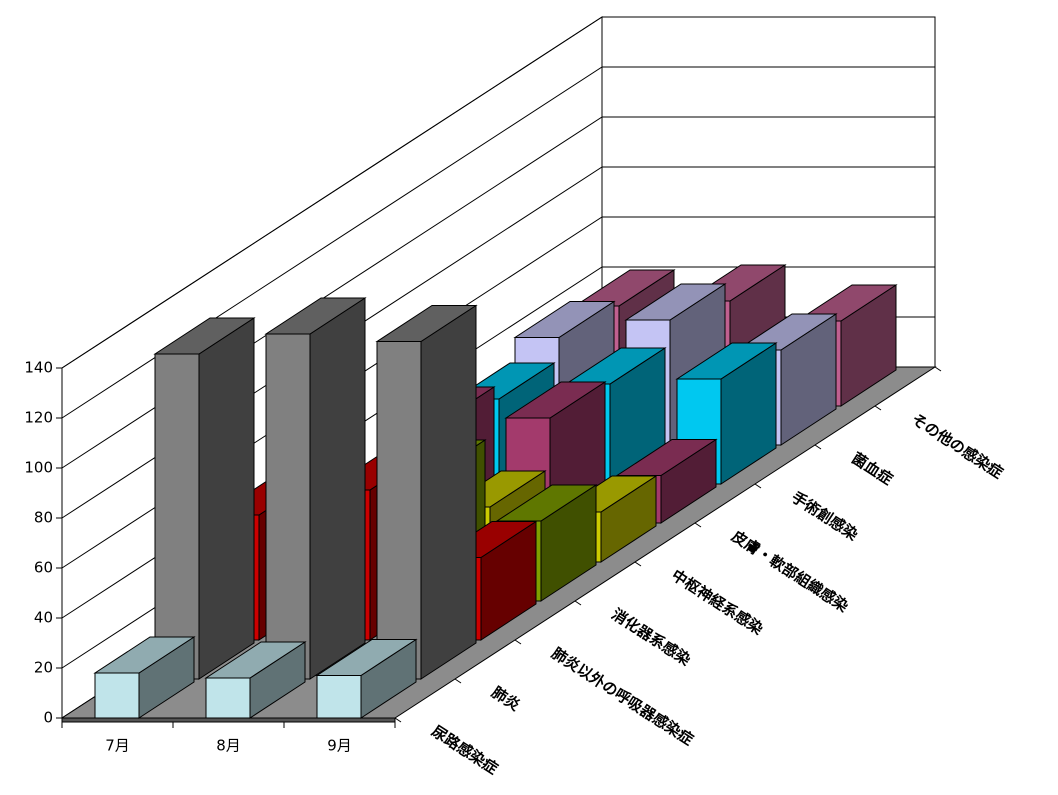 Image resolution: width=1058 pixels, height=795 pixels. What do you see at coordinates (38, 368) in the screenshot?
I see `y-tick-label: 140` at bounding box center [38, 368].